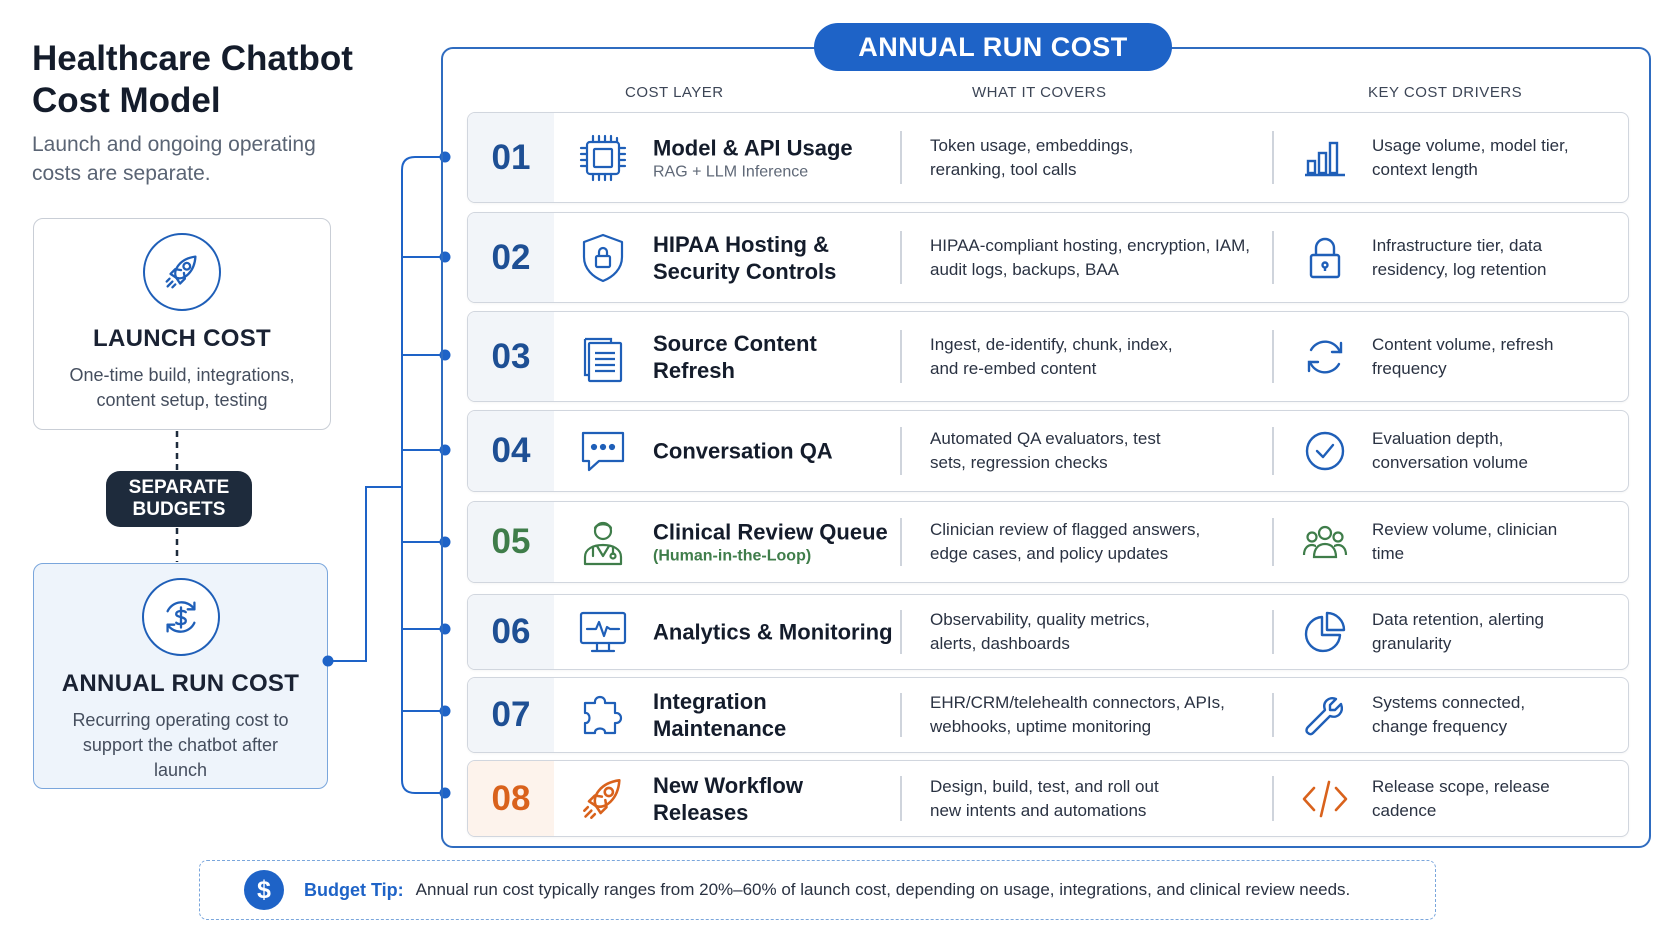  Describe the element at coordinates (1461, 798) in the screenshot. I see `row-drivers: Release scope, release cadence` at that location.